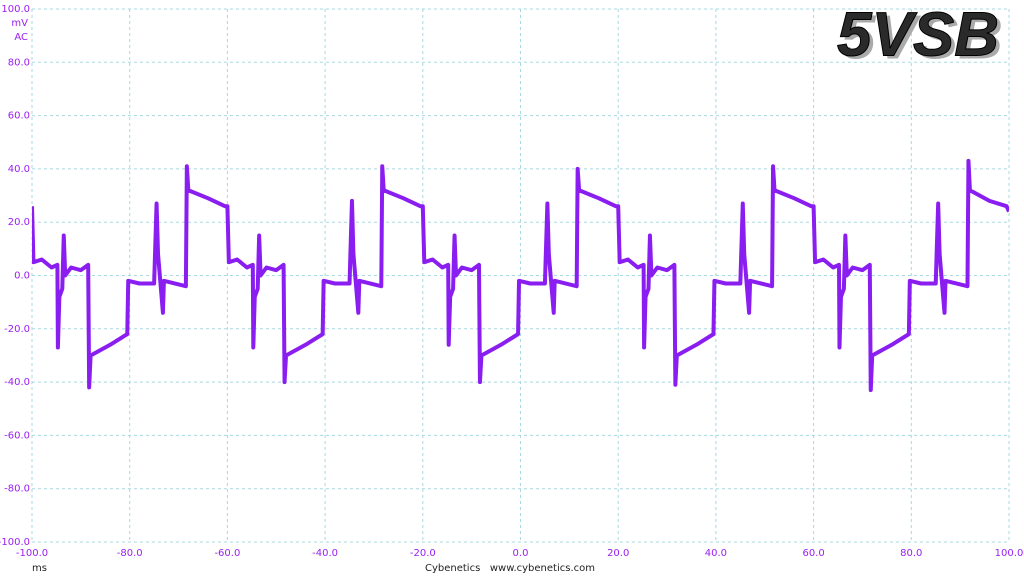  I want to click on y-tick-label: 80.0, so click(19, 62).